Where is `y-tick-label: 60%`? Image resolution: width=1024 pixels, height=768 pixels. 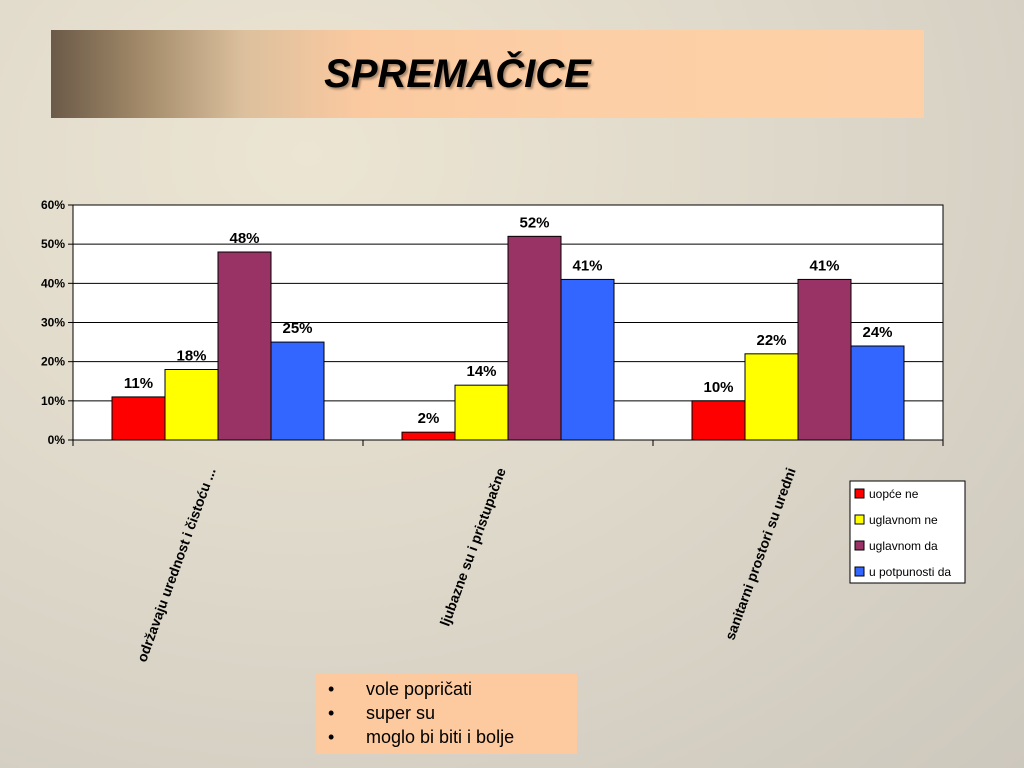 y-tick-label: 60% is located at coordinates (53, 205).